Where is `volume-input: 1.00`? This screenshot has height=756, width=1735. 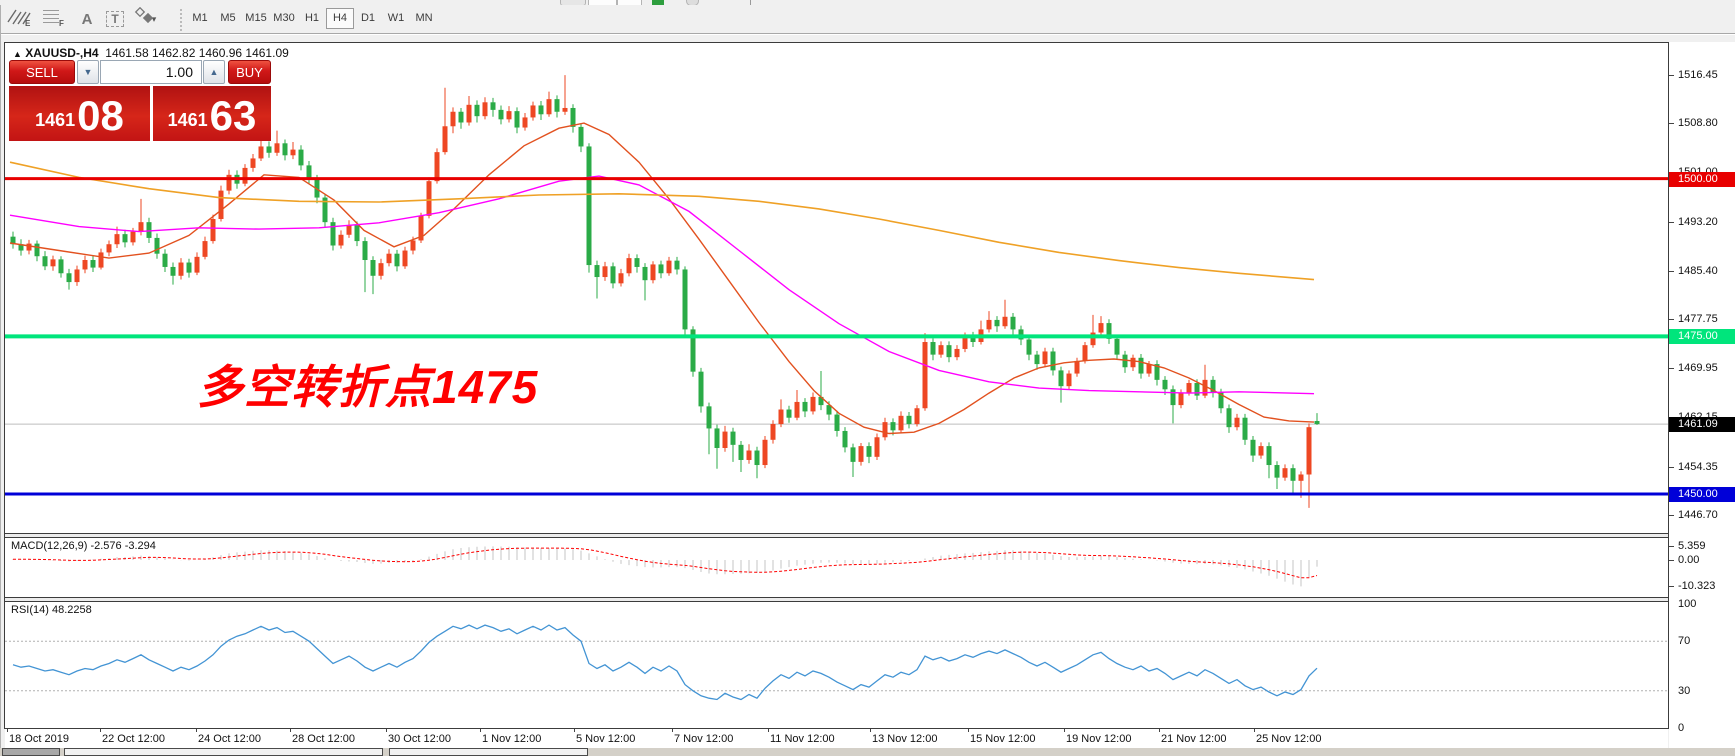 volume-input: 1.00 is located at coordinates (151, 72).